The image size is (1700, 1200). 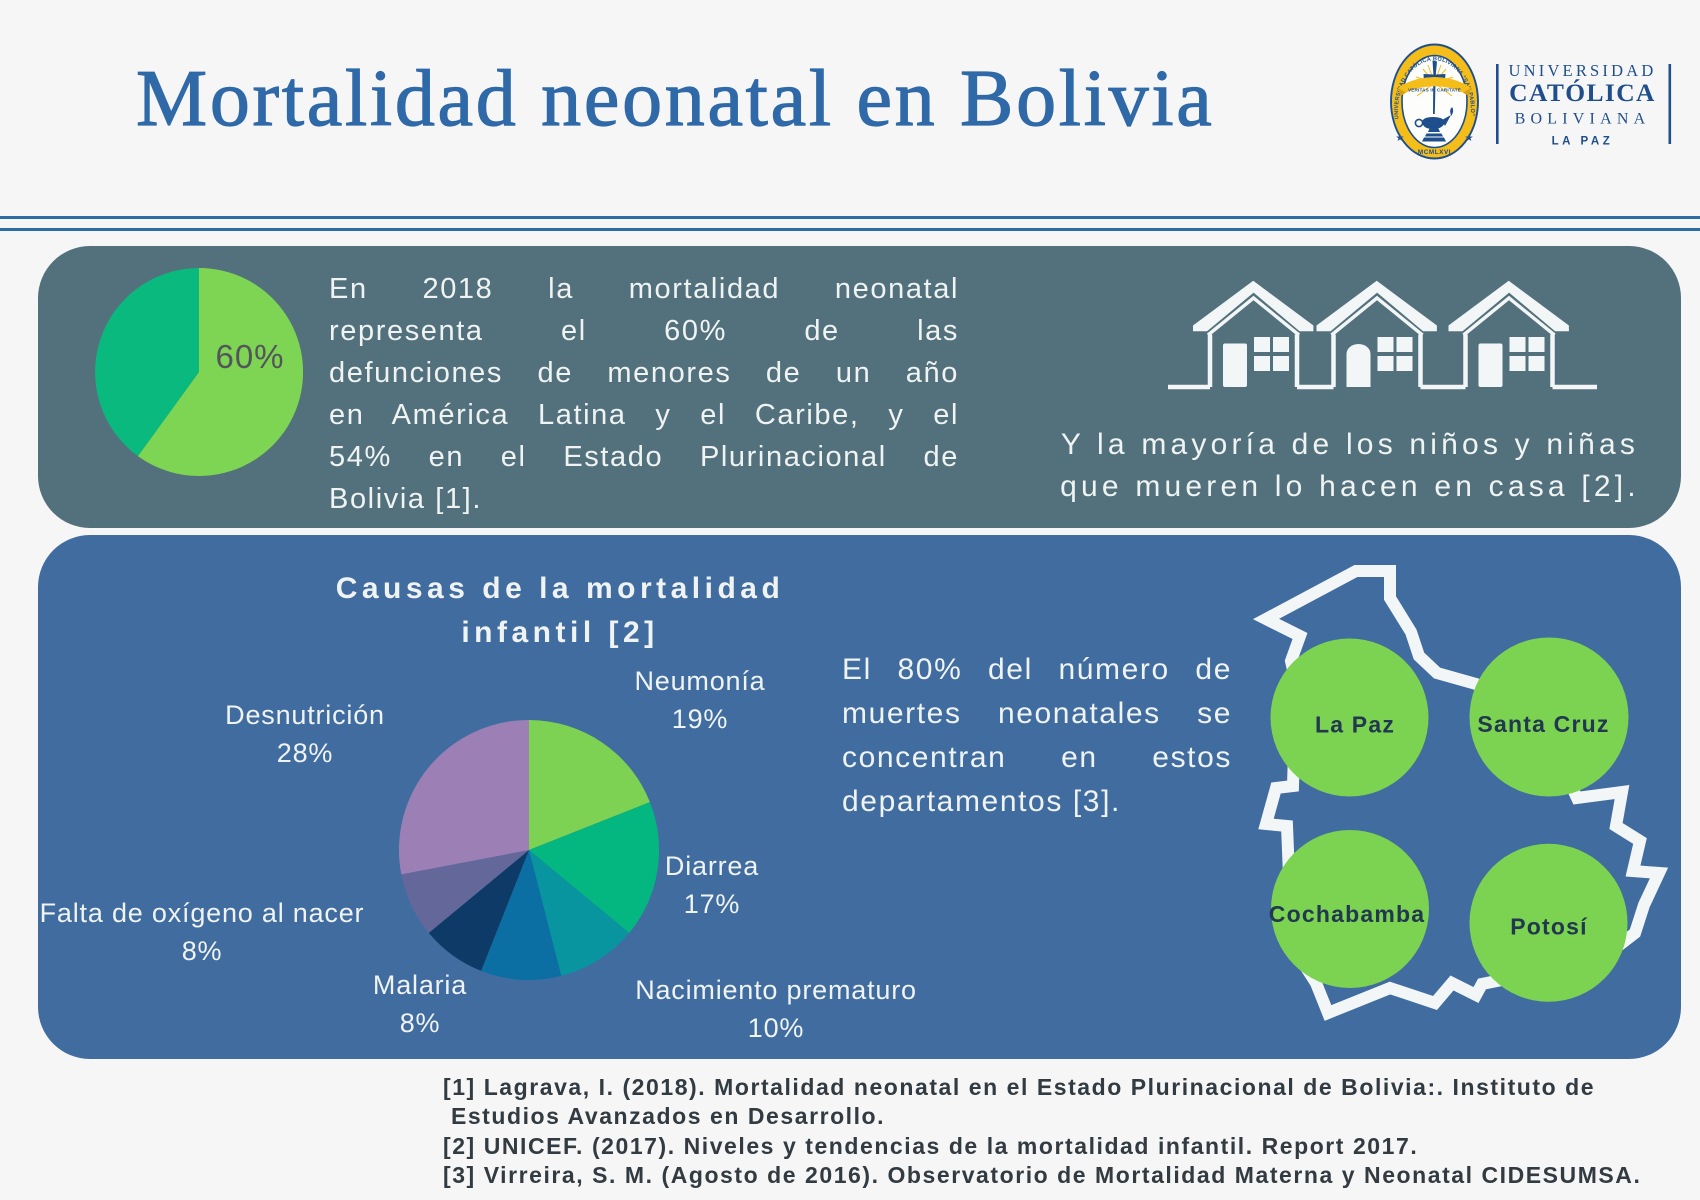 I want to click on svg-text: 60%, so click(x=249, y=356).